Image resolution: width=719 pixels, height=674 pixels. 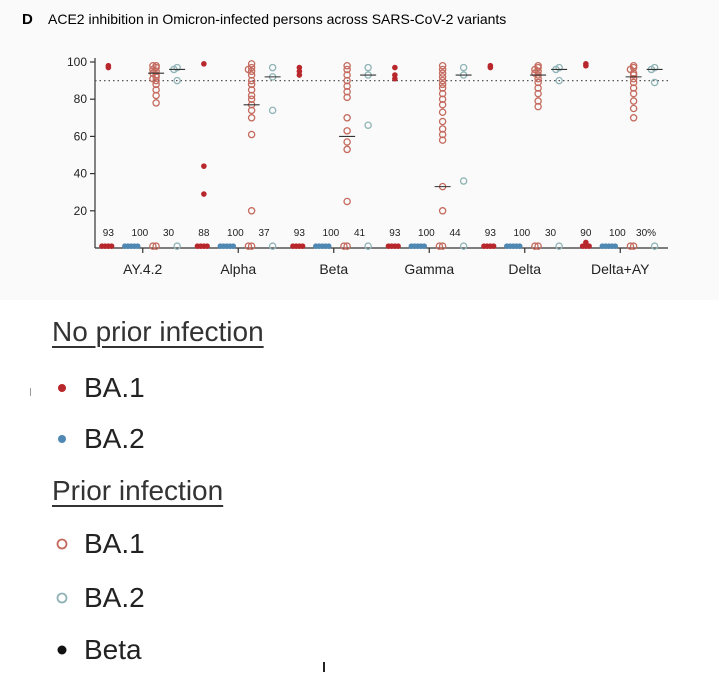 What do you see at coordinates (264, 233) in the screenshot?
I see `percent-label: 37` at bounding box center [264, 233].